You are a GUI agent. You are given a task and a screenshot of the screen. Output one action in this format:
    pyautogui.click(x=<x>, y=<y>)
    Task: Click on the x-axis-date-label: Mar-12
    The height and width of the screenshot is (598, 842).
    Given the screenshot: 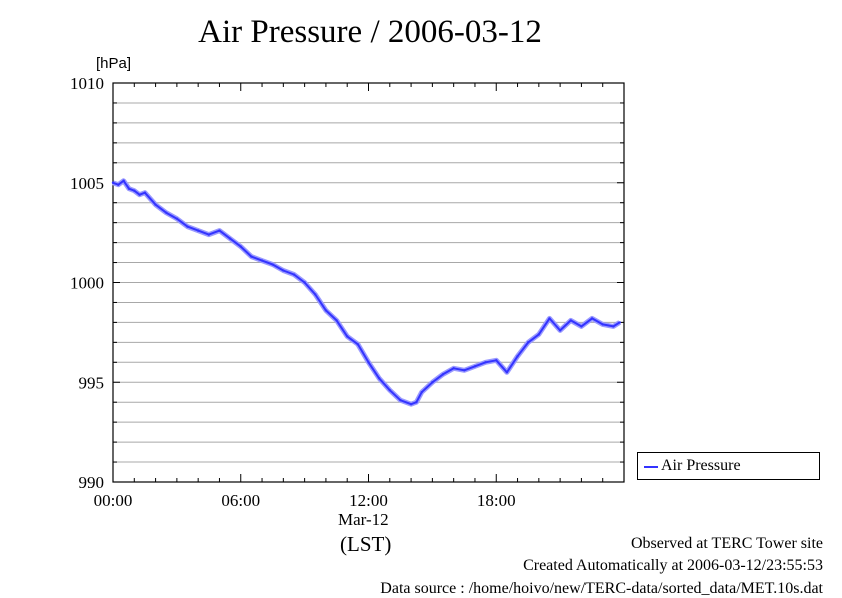 What is the action you would take?
    pyautogui.click(x=363, y=519)
    